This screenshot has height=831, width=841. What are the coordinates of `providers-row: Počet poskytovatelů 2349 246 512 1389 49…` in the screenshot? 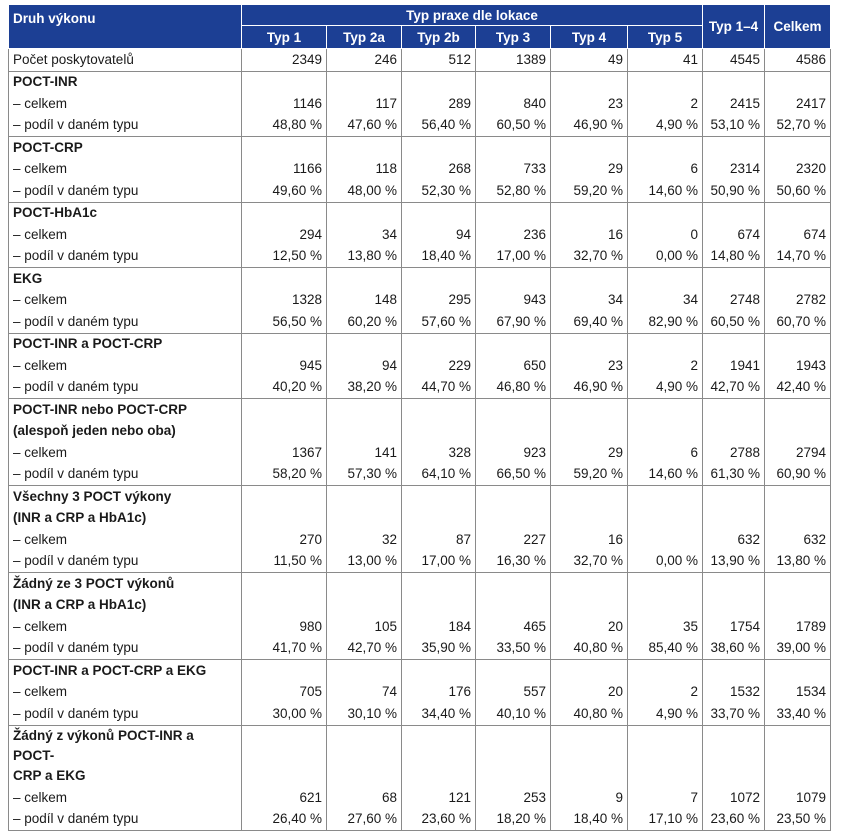 It's located at (419, 59).